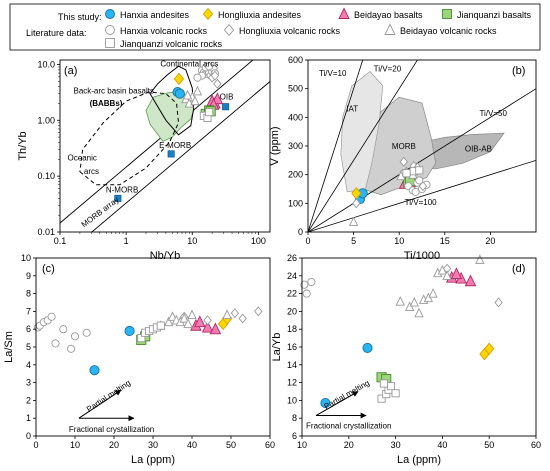 Image resolution: width=550 pixels, height=471 pixels. I want to click on ratio-line-label: Ti/V=10, so click(333, 73).